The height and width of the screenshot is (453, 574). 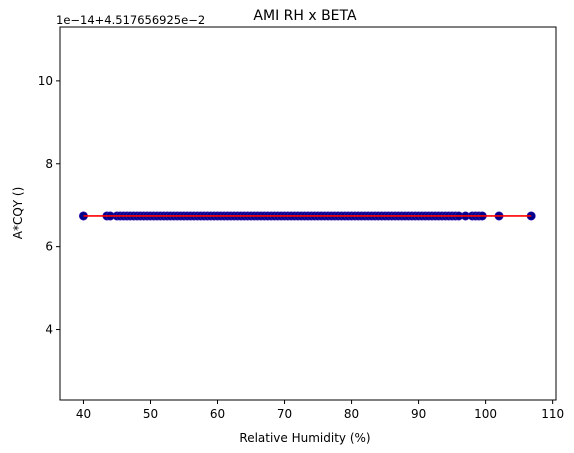 What do you see at coordinates (552, 414) in the screenshot?
I see `x-tick-label: 110` at bounding box center [552, 414].